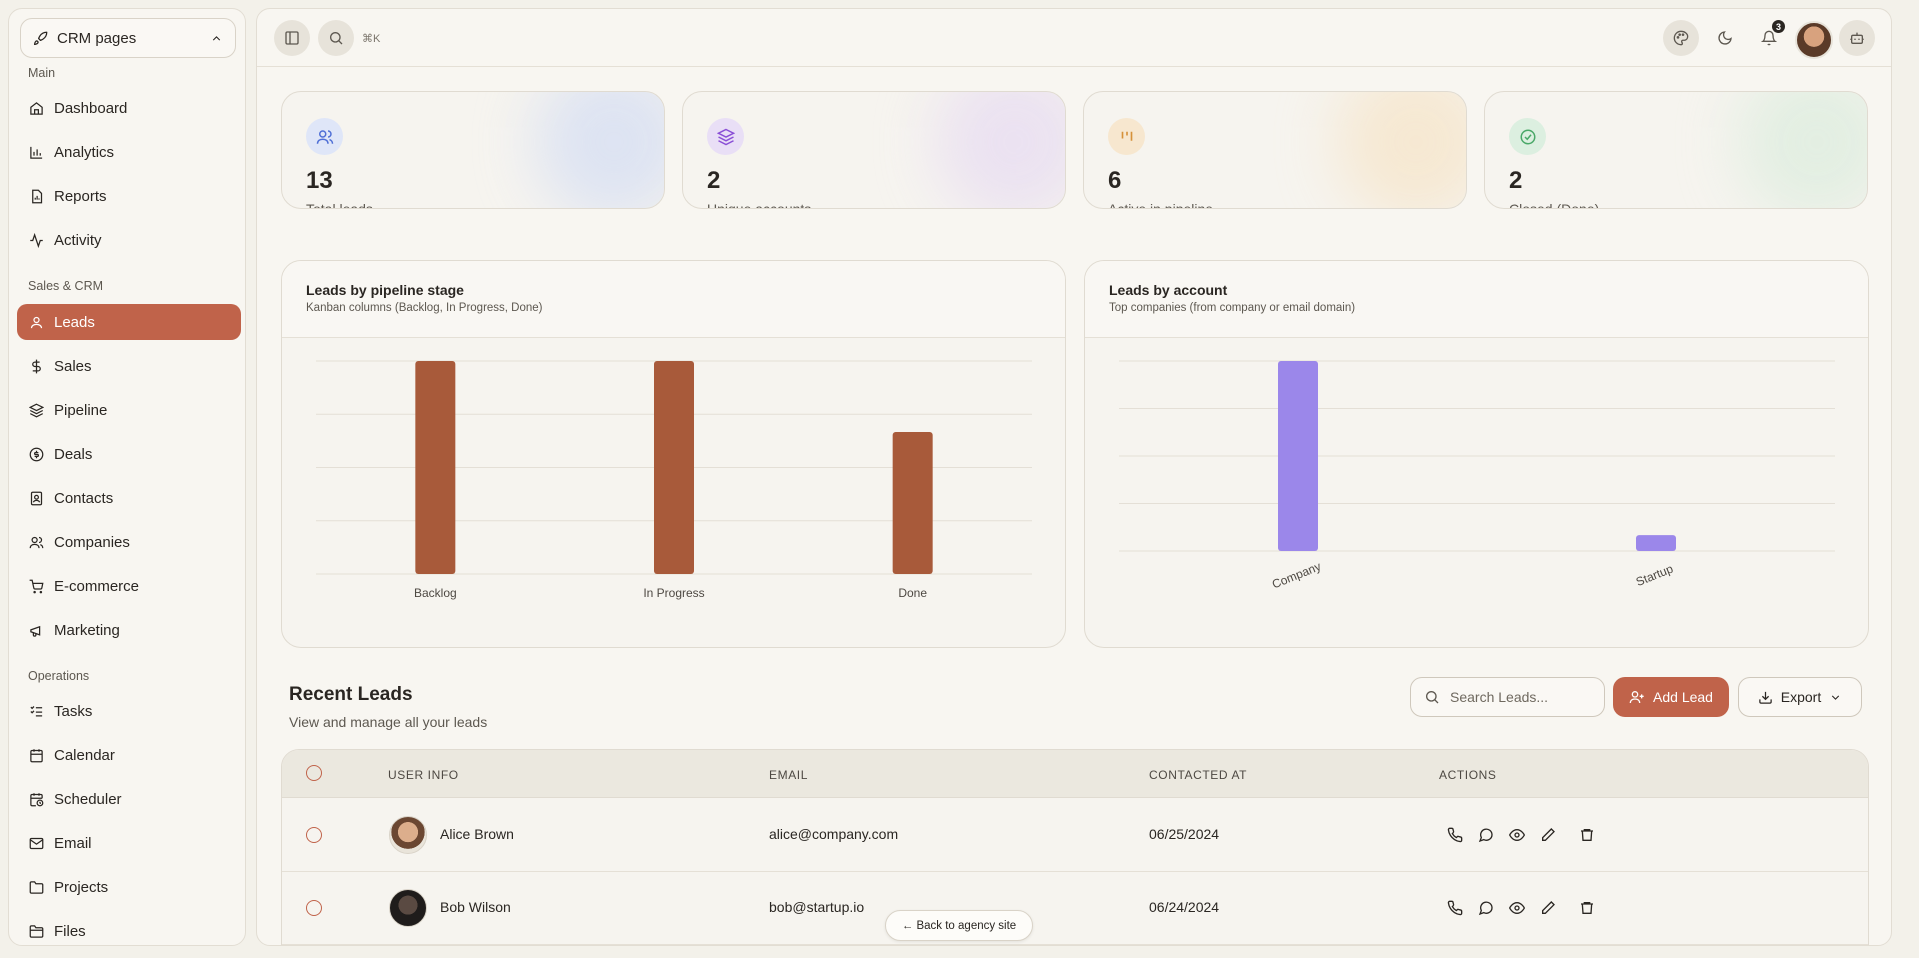 The image size is (1919, 958). I want to click on export-button: Export, so click(1800, 697).